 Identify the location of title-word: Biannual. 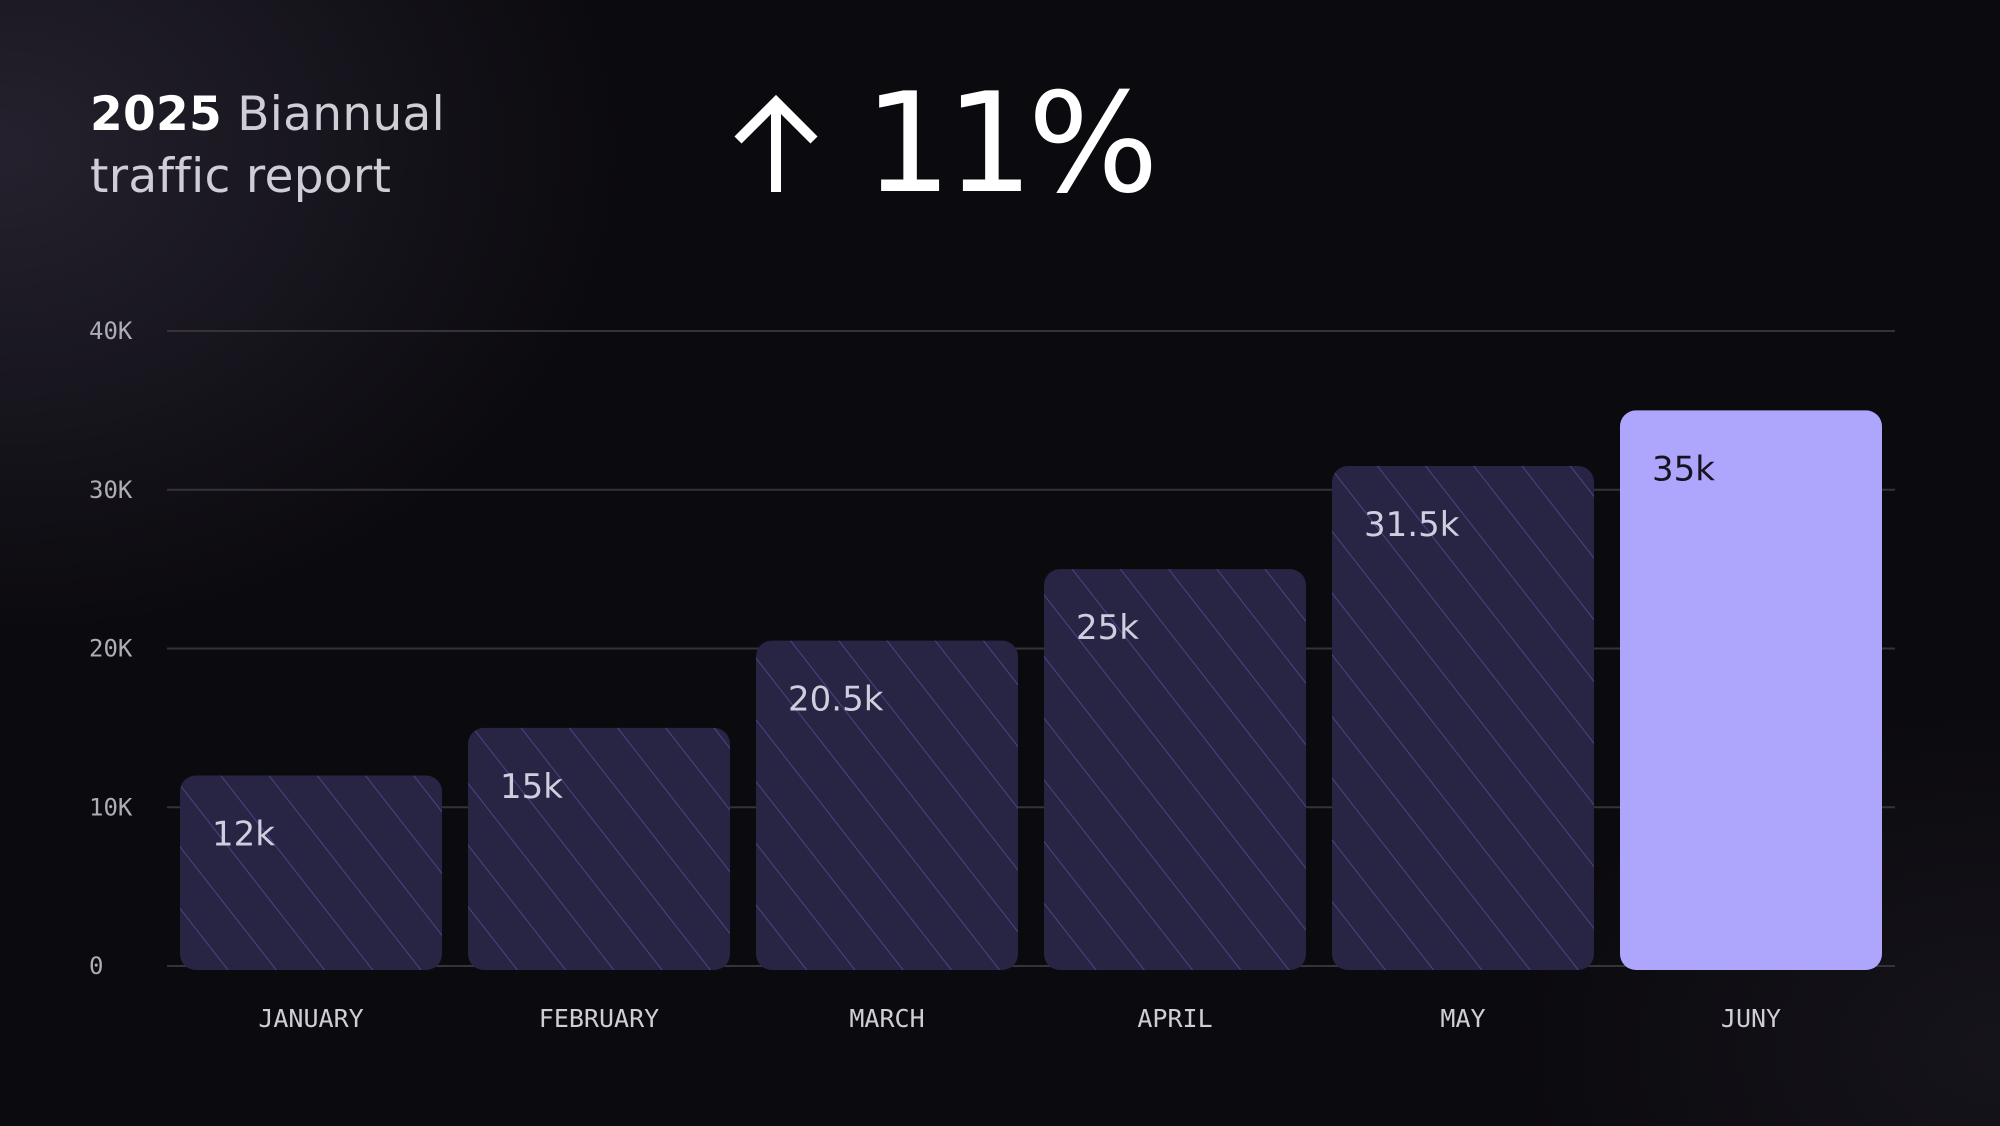
(341, 114).